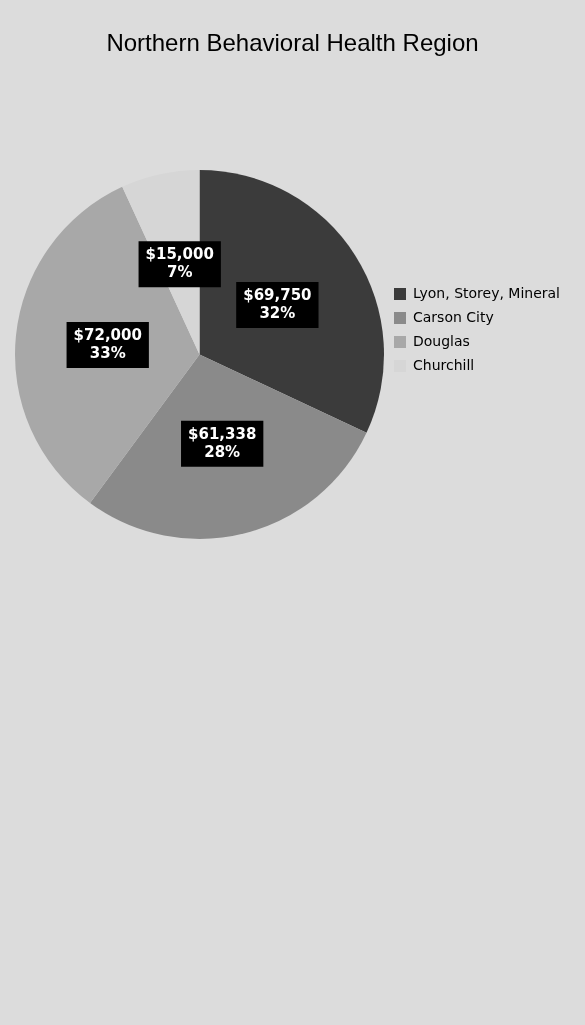 The image size is (585, 1025). What do you see at coordinates (107, 343) in the screenshot?
I see `data-label: $72,000 33%` at bounding box center [107, 343].